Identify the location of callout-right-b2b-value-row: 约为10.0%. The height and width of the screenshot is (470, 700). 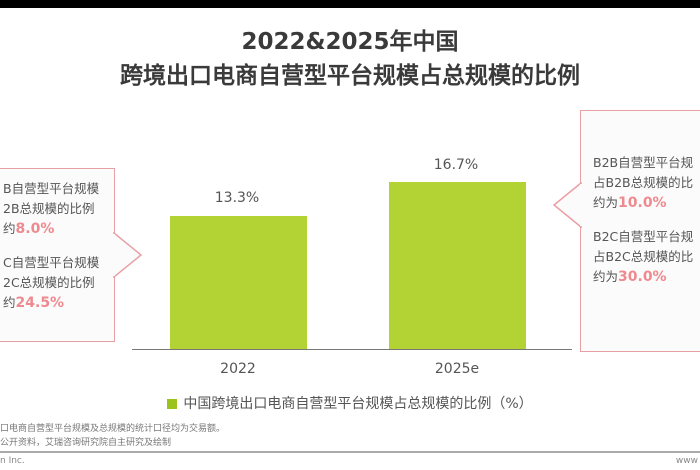
(646, 203).